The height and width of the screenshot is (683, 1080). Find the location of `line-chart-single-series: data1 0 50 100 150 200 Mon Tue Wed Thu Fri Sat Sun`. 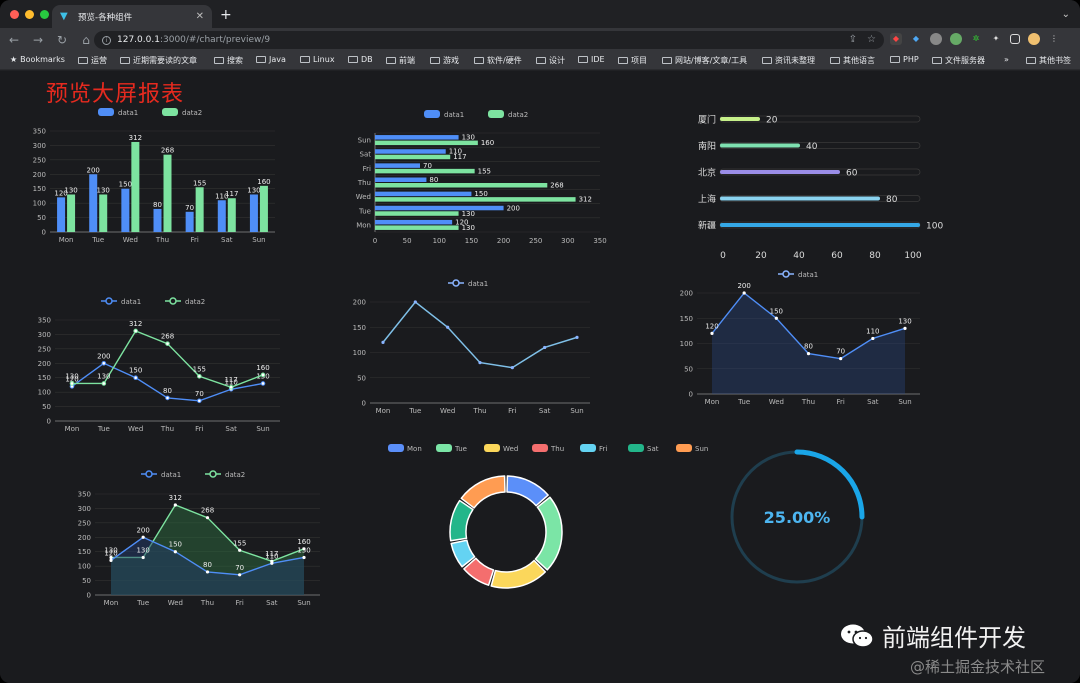

line-chart-single-series: data1 0 50 100 150 200 Mon Tue Wed Thu Fri Sat Sun is located at coordinates (471, 347).